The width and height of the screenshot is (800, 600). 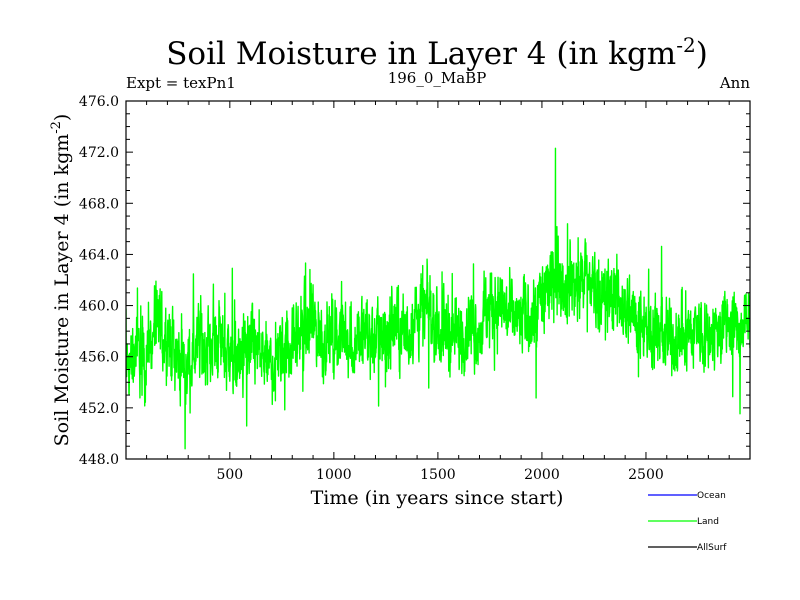 I want to click on x-tick-label: 500, so click(x=229, y=475).